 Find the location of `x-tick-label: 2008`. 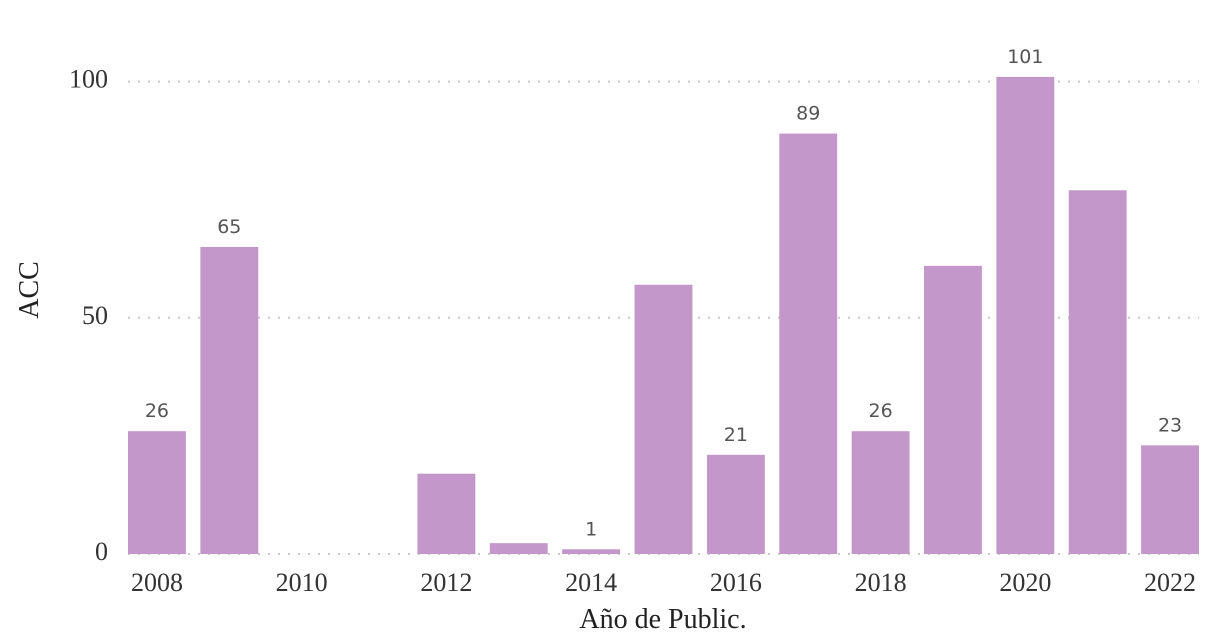

x-tick-label: 2008 is located at coordinates (157, 582).